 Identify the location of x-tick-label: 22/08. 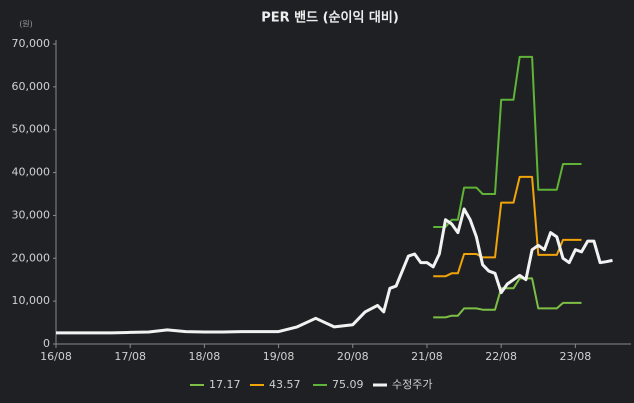
(501, 356).